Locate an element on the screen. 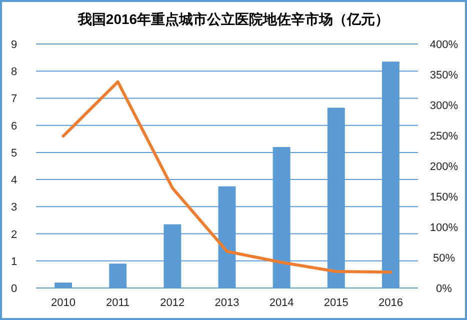 This screenshot has width=467, height=320. x-tick-label: 2016 is located at coordinates (390, 303).